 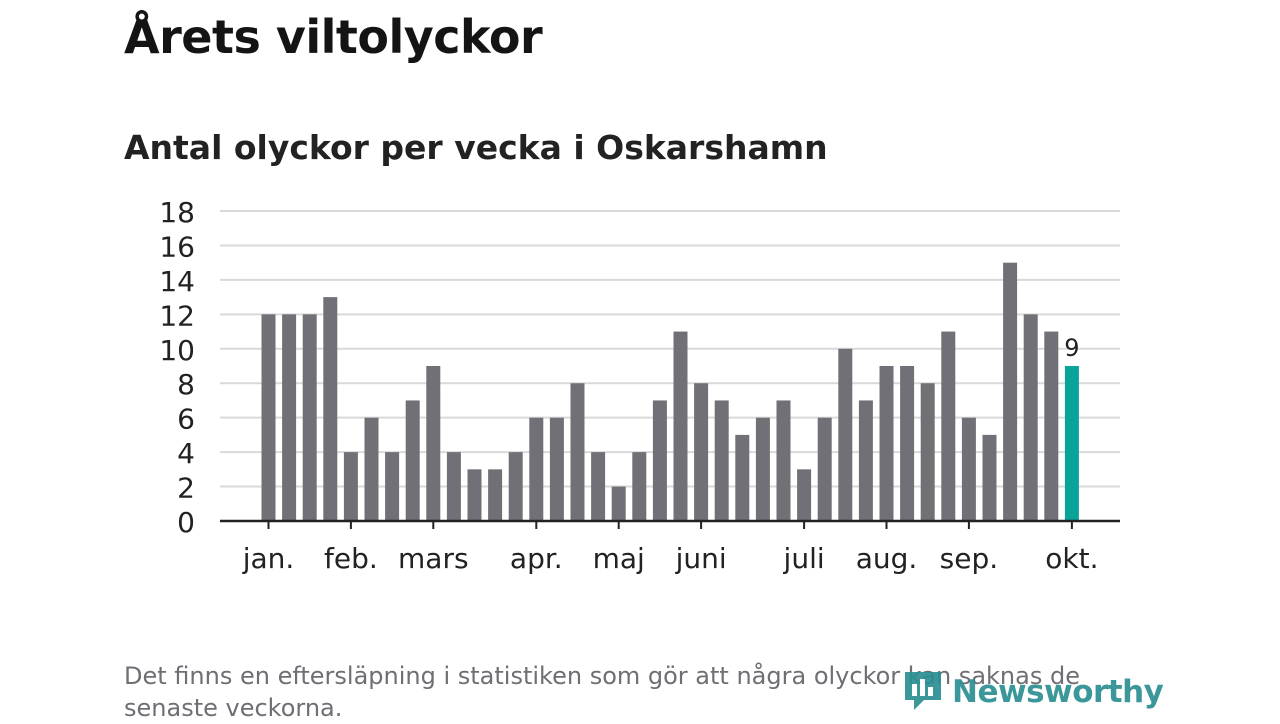 I want to click on x-tick-label: mars, so click(x=433, y=558).